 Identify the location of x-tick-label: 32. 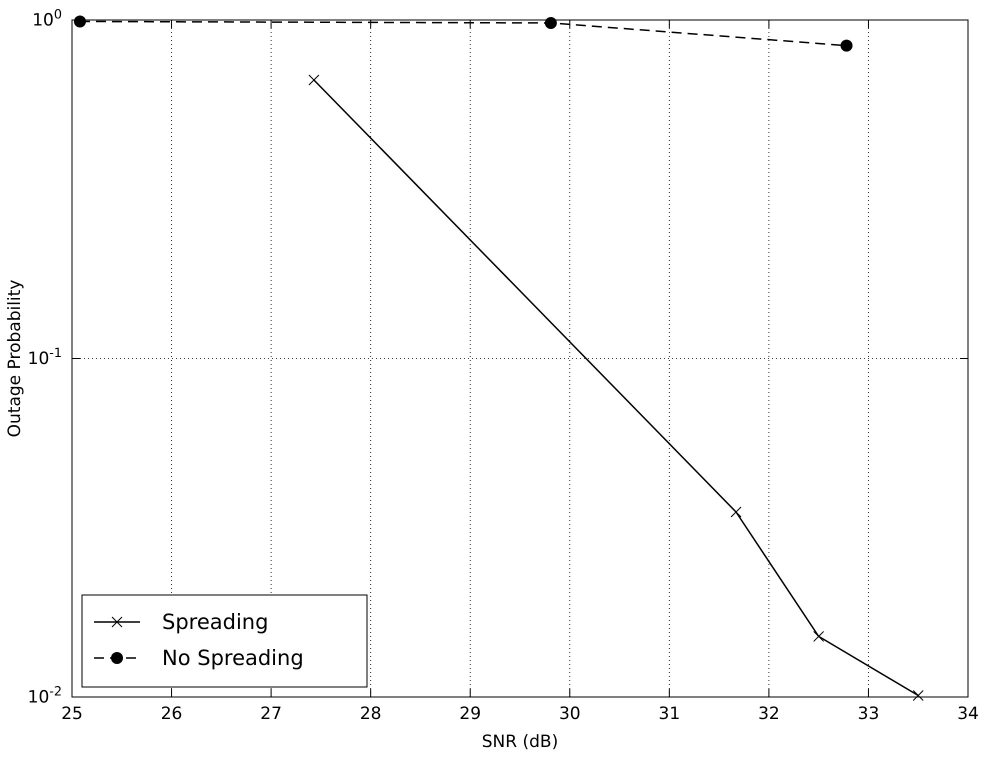
(769, 714).